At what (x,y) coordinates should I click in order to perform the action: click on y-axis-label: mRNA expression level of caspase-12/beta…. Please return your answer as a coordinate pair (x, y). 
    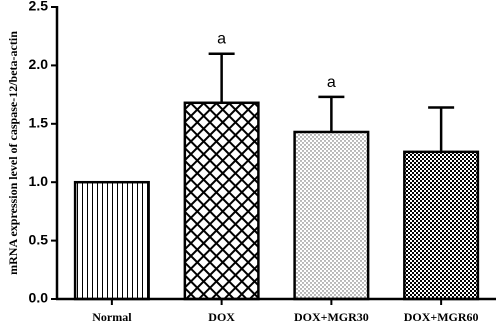
    Looking at the image, I should click on (13, 153).